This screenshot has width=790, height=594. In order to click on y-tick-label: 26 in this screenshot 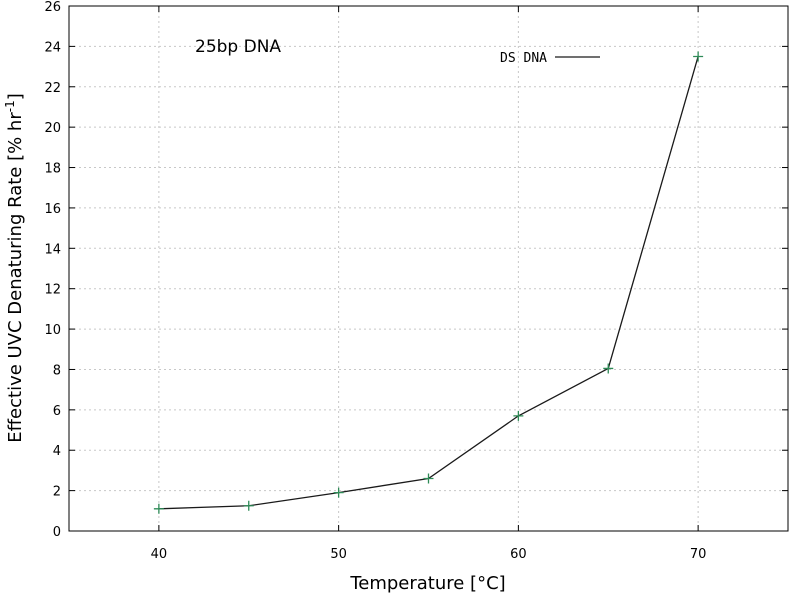, I will do `click(52, 7)`.